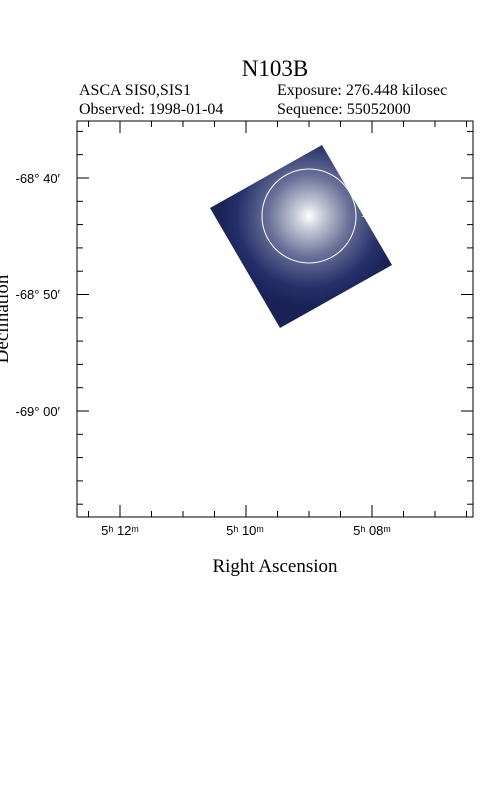 The width and height of the screenshot is (486, 792). What do you see at coordinates (245, 530) in the screenshot?
I see `x-tick-label: 5ʰ 10ᵐ` at bounding box center [245, 530].